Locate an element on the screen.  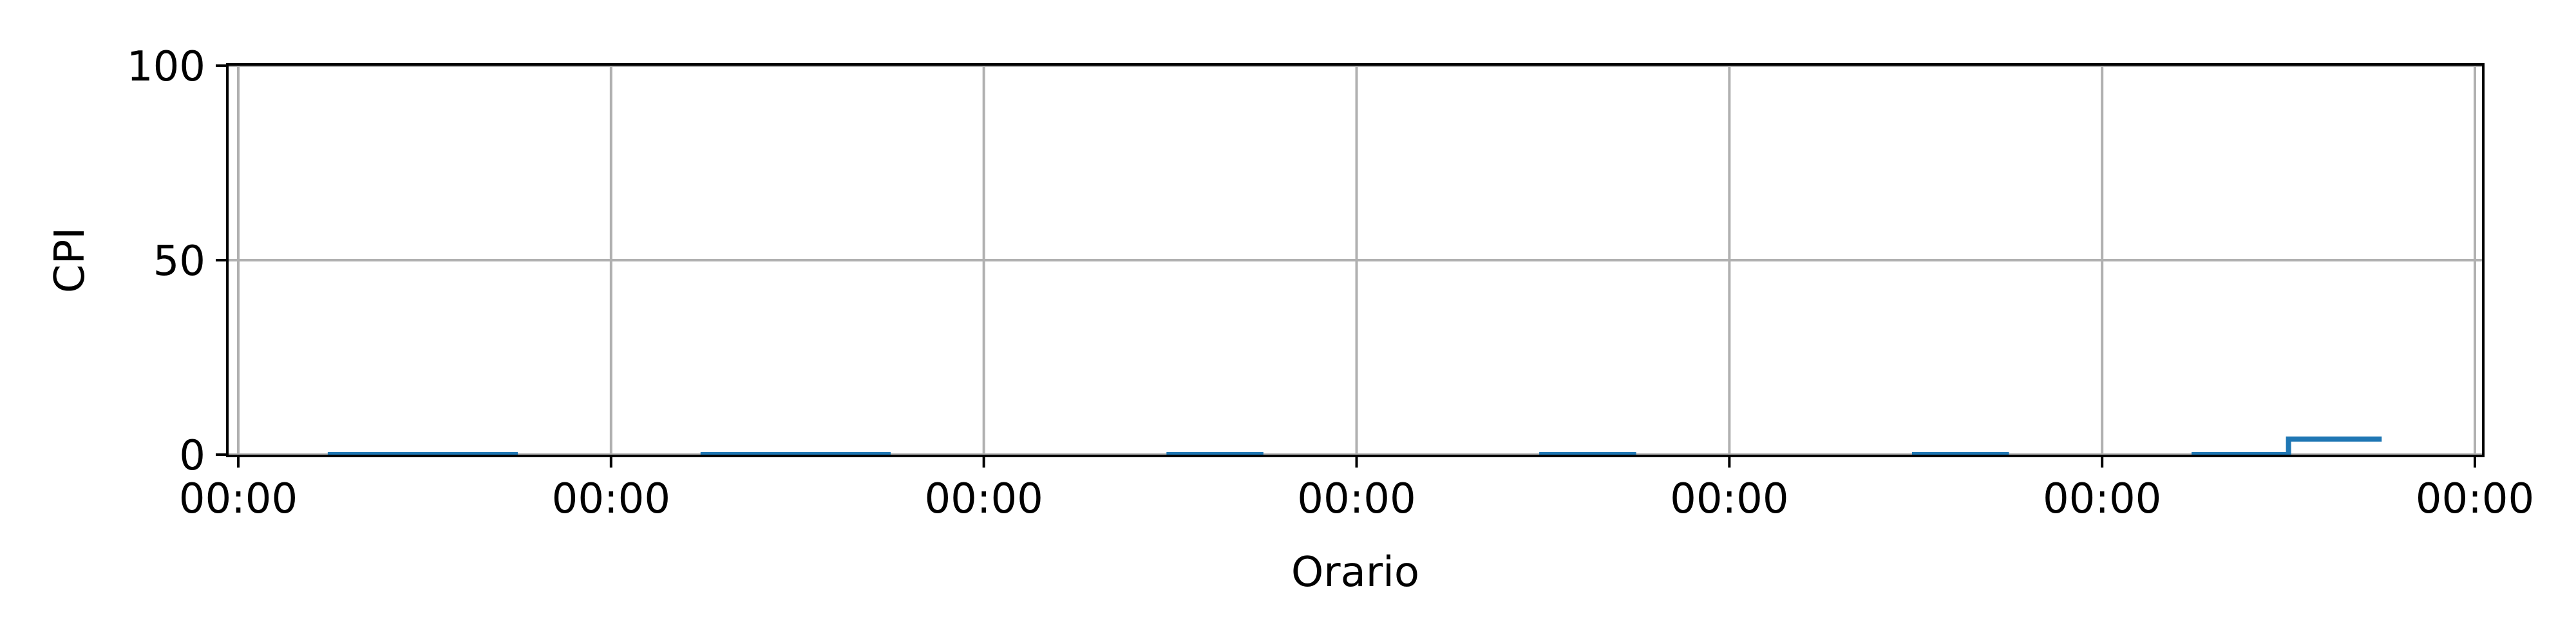
y-tick-label: 50 is located at coordinates (179, 261).